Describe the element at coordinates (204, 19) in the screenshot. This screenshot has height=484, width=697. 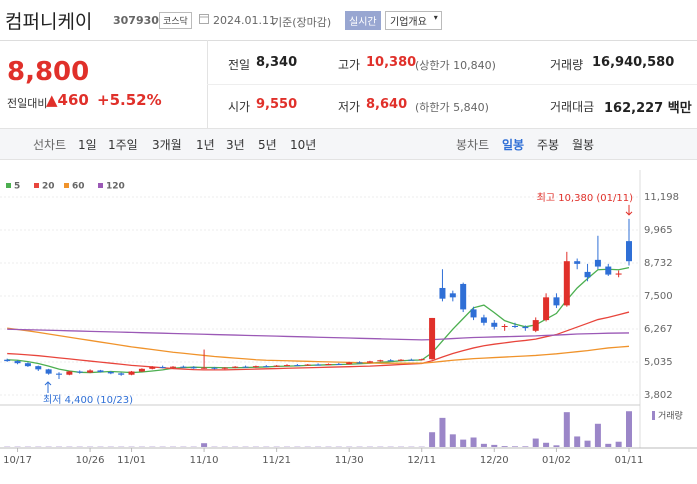
I see `calendar-icon` at that location.